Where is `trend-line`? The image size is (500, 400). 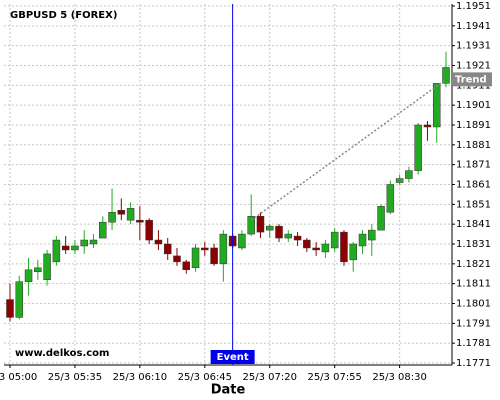
trend-line is located at coordinates (348, 149).